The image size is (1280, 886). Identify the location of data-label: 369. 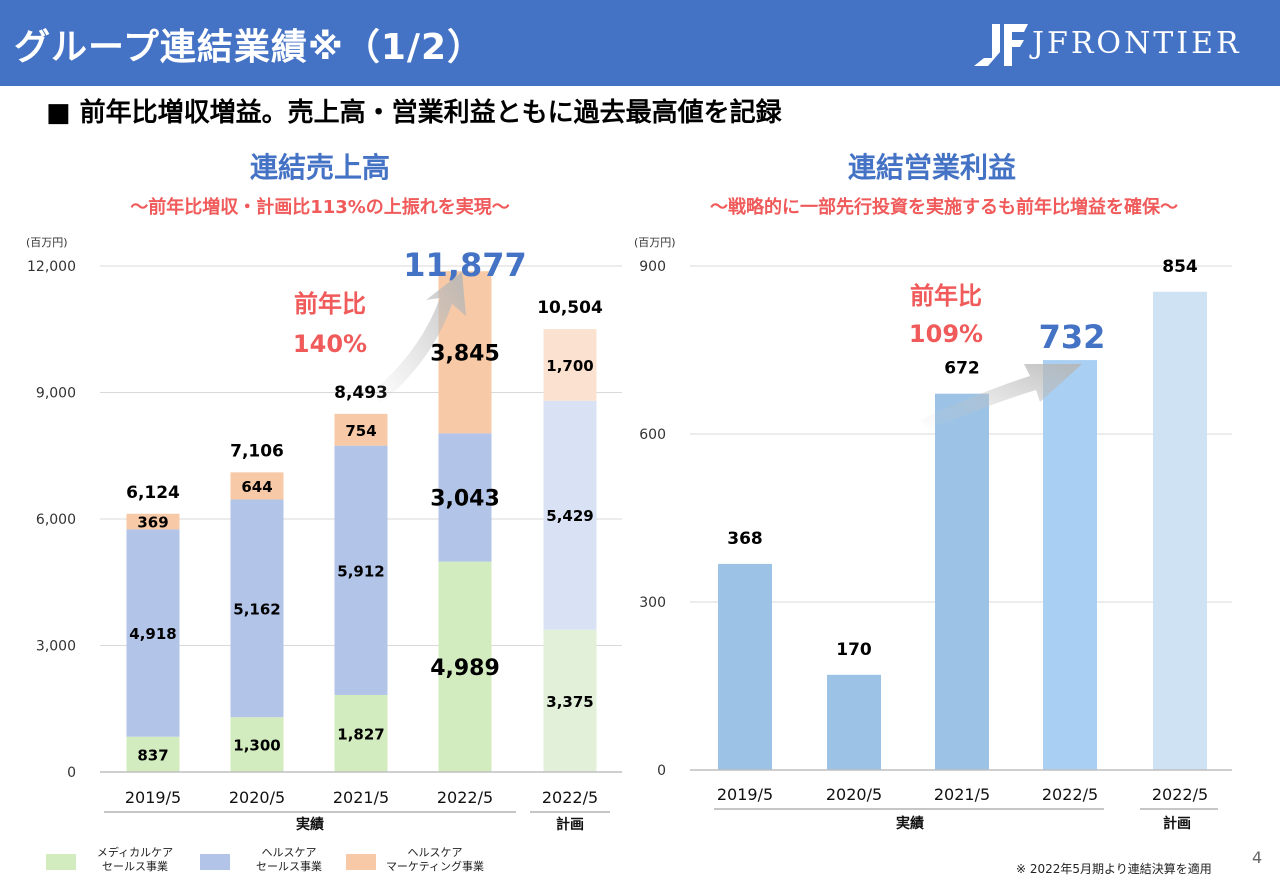
(152, 523).